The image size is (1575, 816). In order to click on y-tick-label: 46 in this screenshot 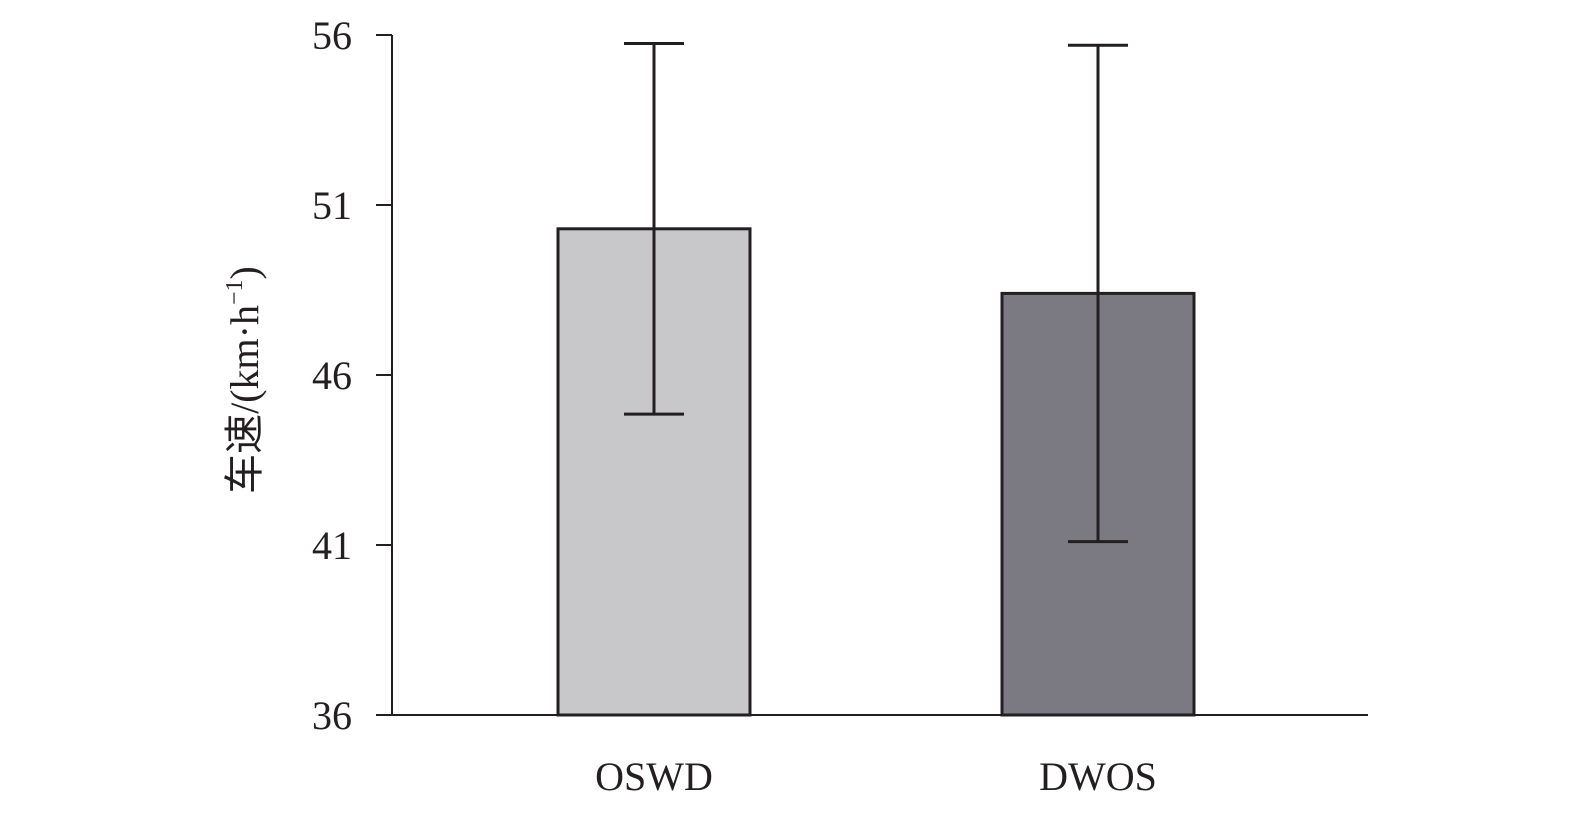, I will do `click(332, 375)`.